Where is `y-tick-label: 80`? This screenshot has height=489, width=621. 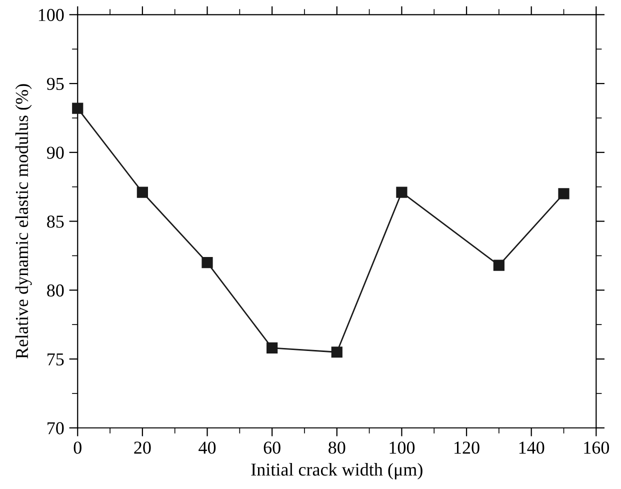 y-tick-label: 80 is located at coordinates (55, 290).